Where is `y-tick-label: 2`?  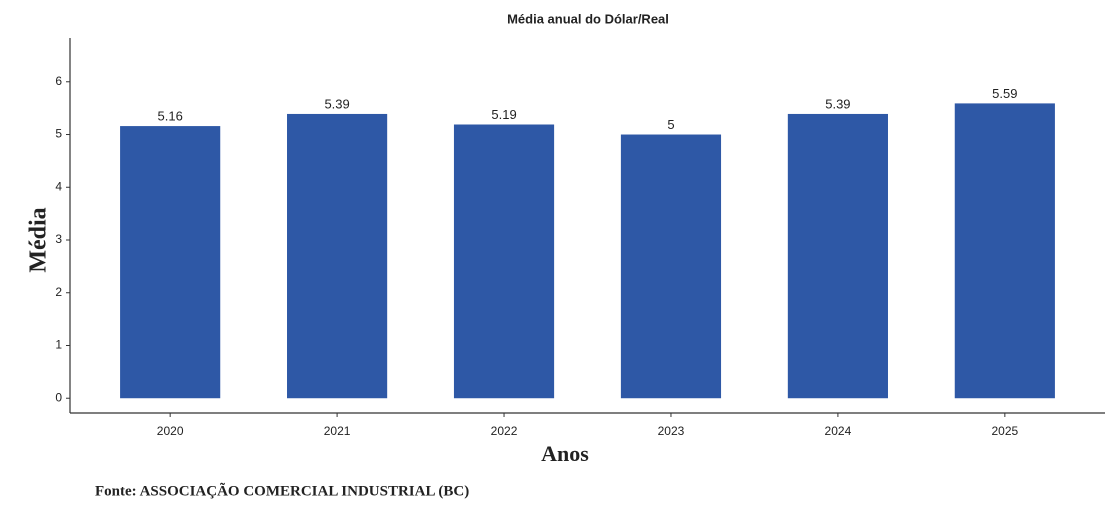 y-tick-label: 2 is located at coordinates (58, 292).